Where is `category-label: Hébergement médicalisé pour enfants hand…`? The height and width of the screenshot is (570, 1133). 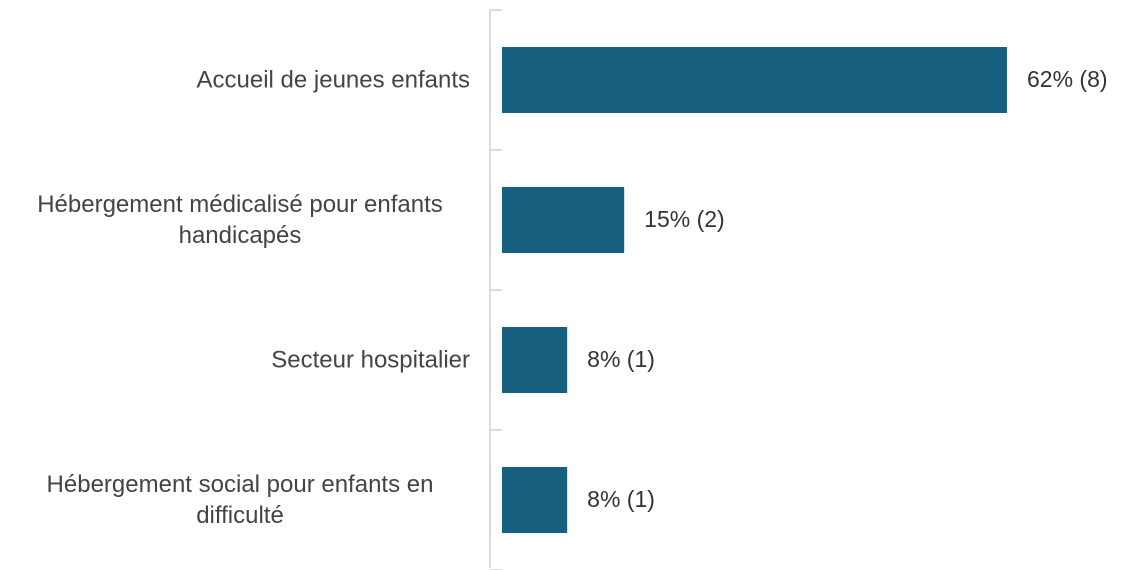
category-label: Hébergement médicalisé pour enfants hand… is located at coordinates (240, 219).